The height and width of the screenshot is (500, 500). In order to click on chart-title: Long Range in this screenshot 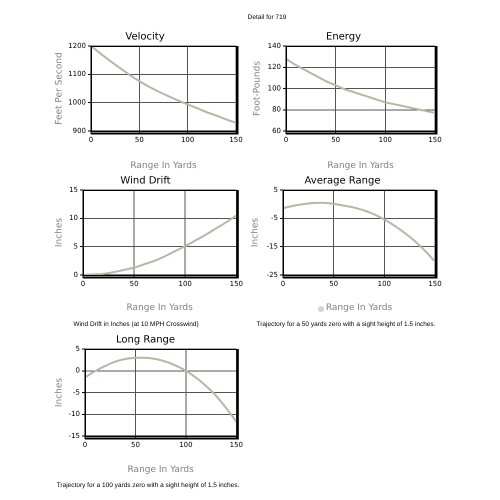, I will do `click(146, 340)`.